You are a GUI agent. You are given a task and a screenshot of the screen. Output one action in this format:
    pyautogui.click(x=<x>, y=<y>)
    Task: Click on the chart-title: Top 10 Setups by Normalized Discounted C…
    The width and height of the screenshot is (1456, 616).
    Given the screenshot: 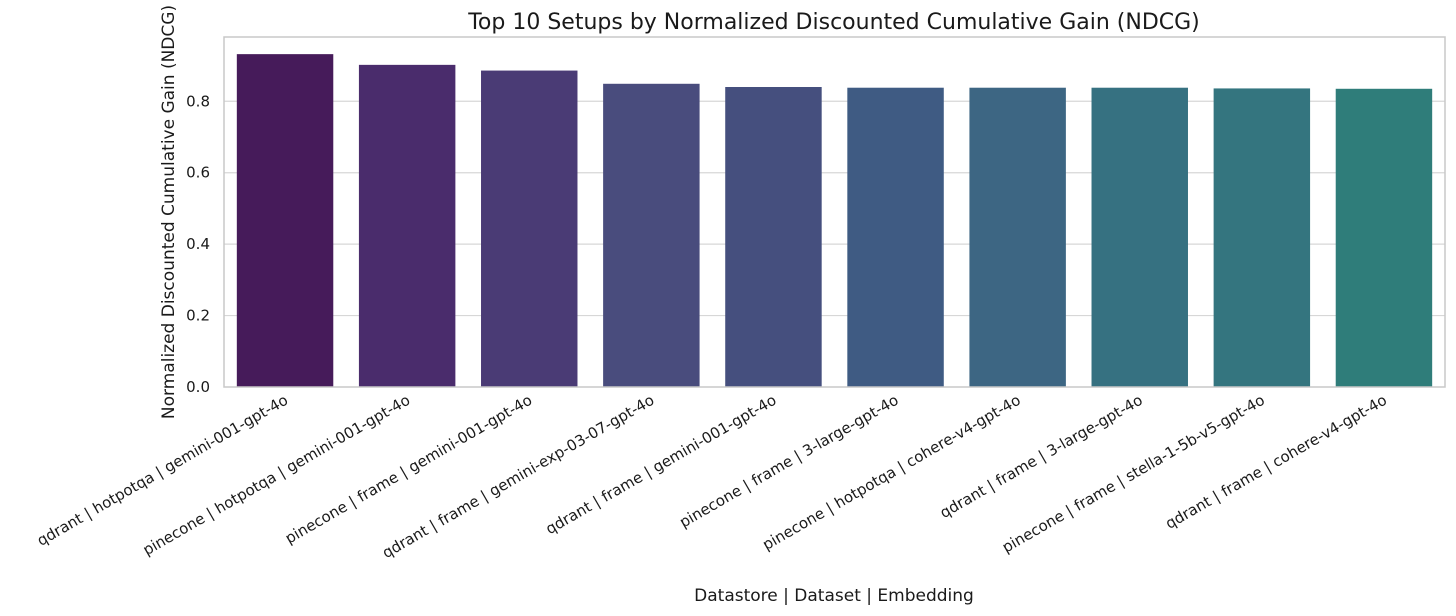 What is the action you would take?
    pyautogui.click(x=833, y=22)
    